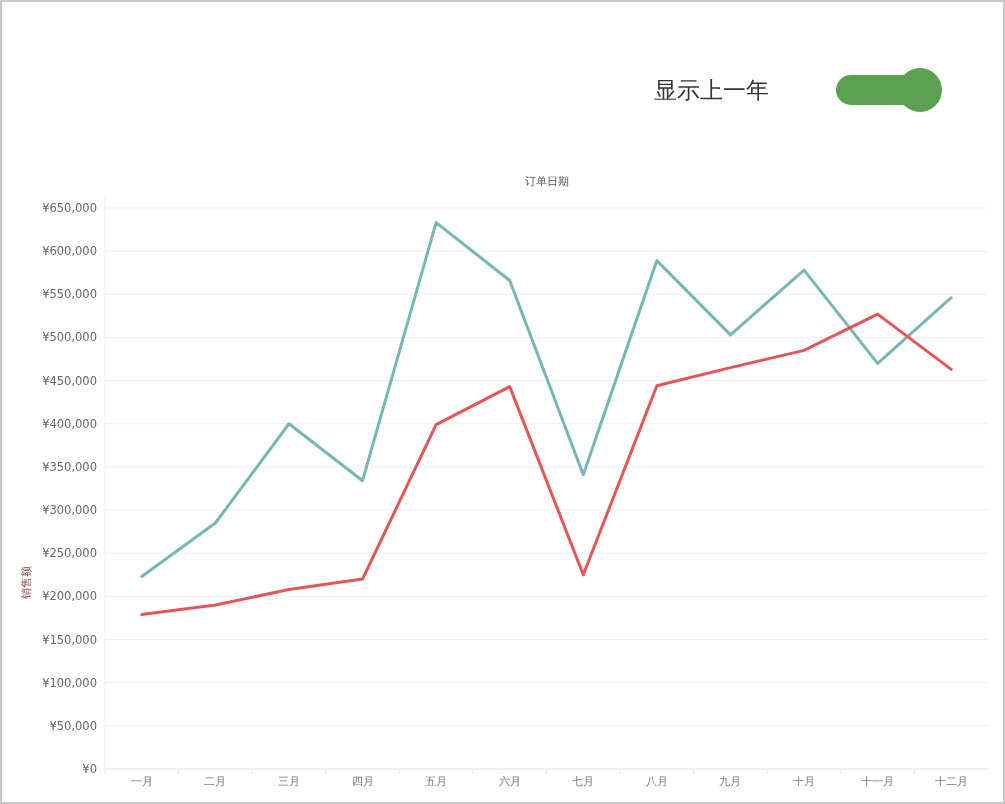  What do you see at coordinates (362, 781) in the screenshot?
I see `x-tick-label: 四月` at bounding box center [362, 781].